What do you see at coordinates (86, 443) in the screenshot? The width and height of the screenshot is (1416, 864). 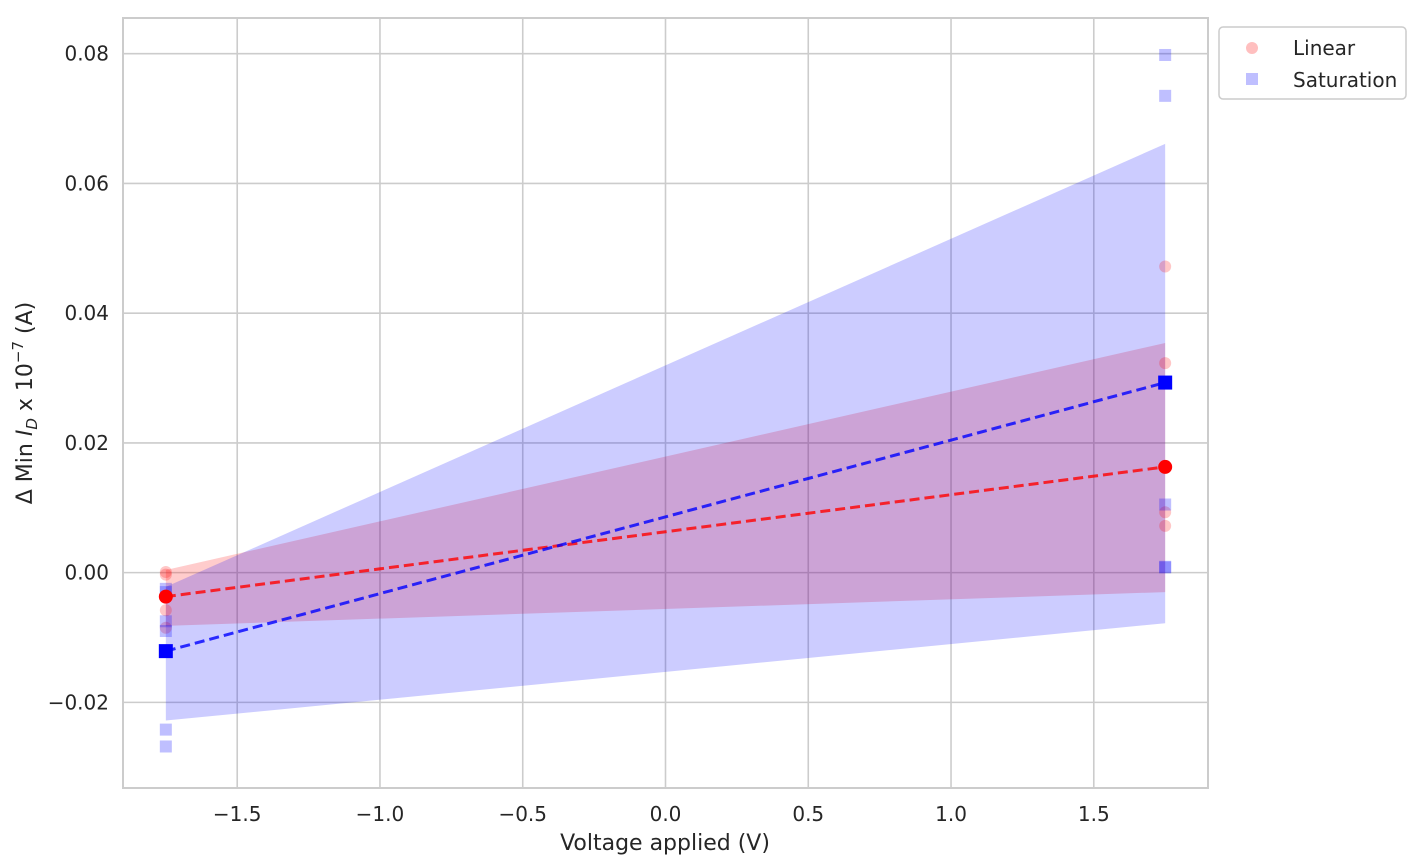 I see `y-tick-label: 0.02` at bounding box center [86, 443].